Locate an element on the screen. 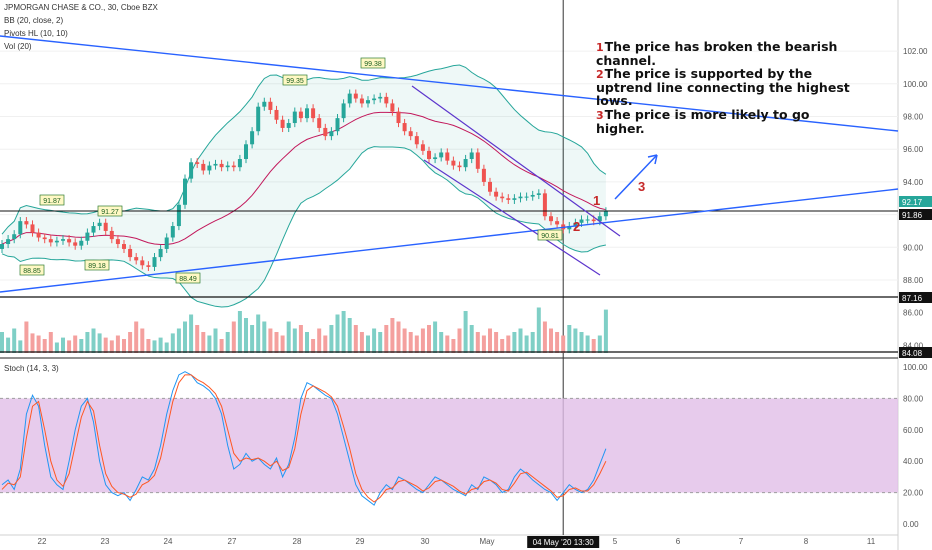 Image resolution: width=932 pixels, height=550 pixels. marker-2: 2 is located at coordinates (576, 226).